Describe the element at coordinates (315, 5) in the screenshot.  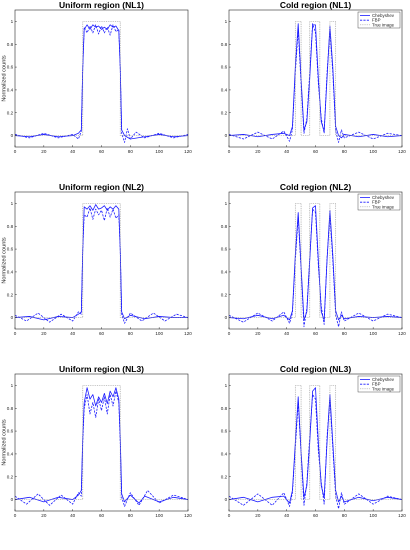
I see `chart-title: Cold region (NL1)` at that location.